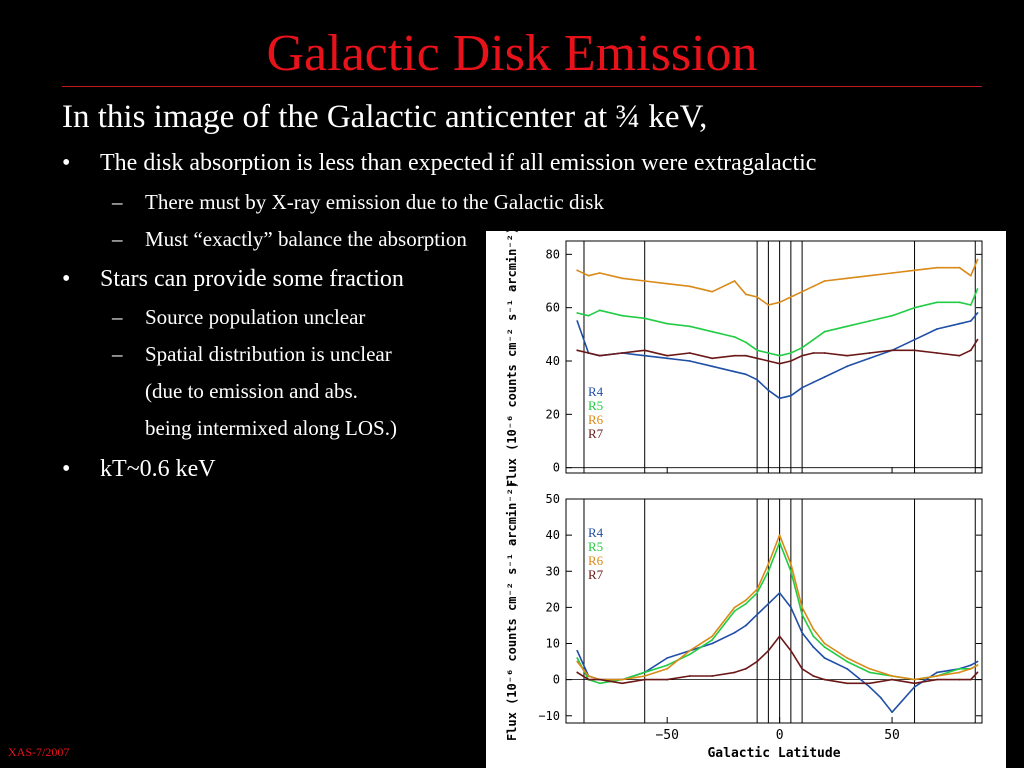 This screenshot has height=768, width=1024. What do you see at coordinates (158, 469) in the screenshot?
I see `bullet-text: kT~0.6 keV` at bounding box center [158, 469].